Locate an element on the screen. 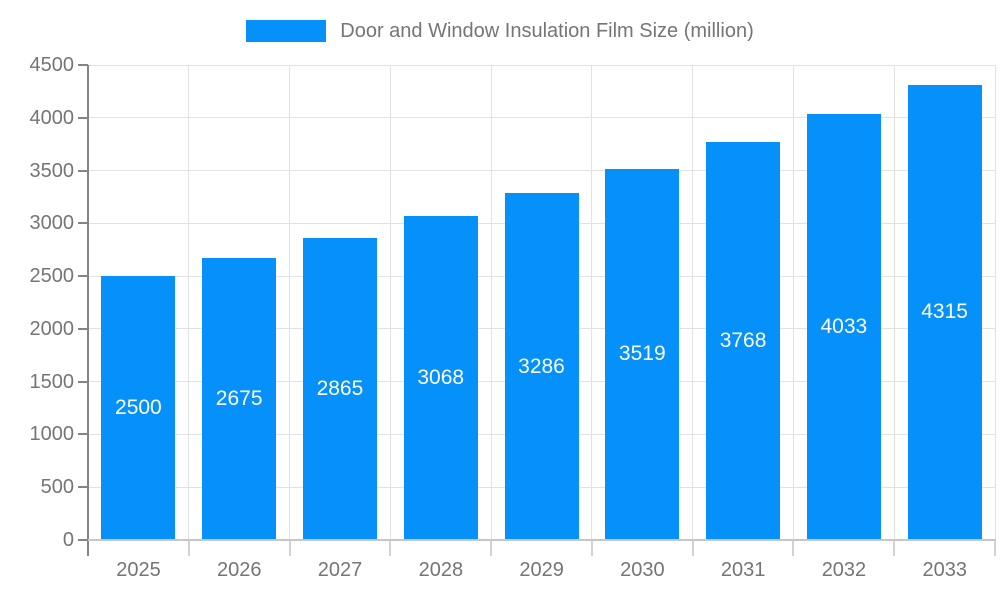 The image size is (1000, 600). x-axis-line is located at coordinates (542, 540).